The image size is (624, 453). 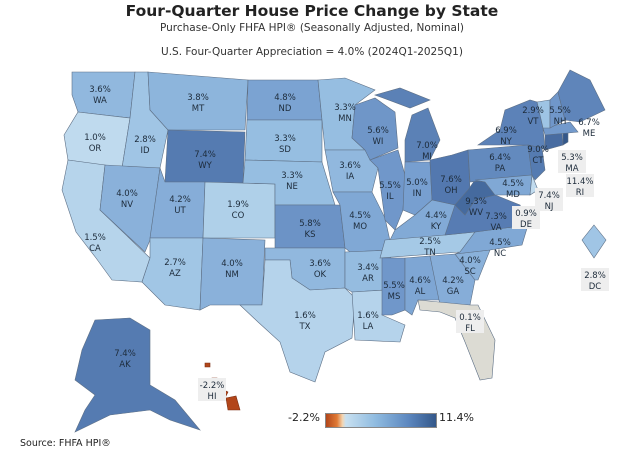 What do you see at coordinates (506, 142) in the screenshot?
I see `state-abbr-label: NY` at bounding box center [506, 142].